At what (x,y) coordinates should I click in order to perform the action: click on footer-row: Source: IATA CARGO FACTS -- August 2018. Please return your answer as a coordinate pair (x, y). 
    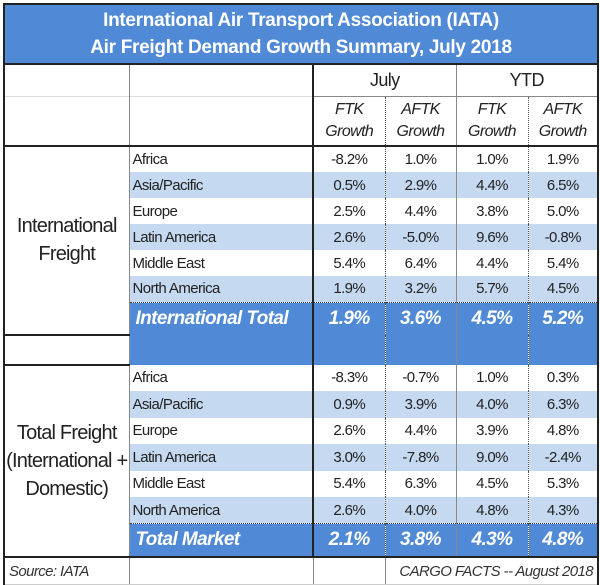
    Looking at the image, I should click on (301, 570).